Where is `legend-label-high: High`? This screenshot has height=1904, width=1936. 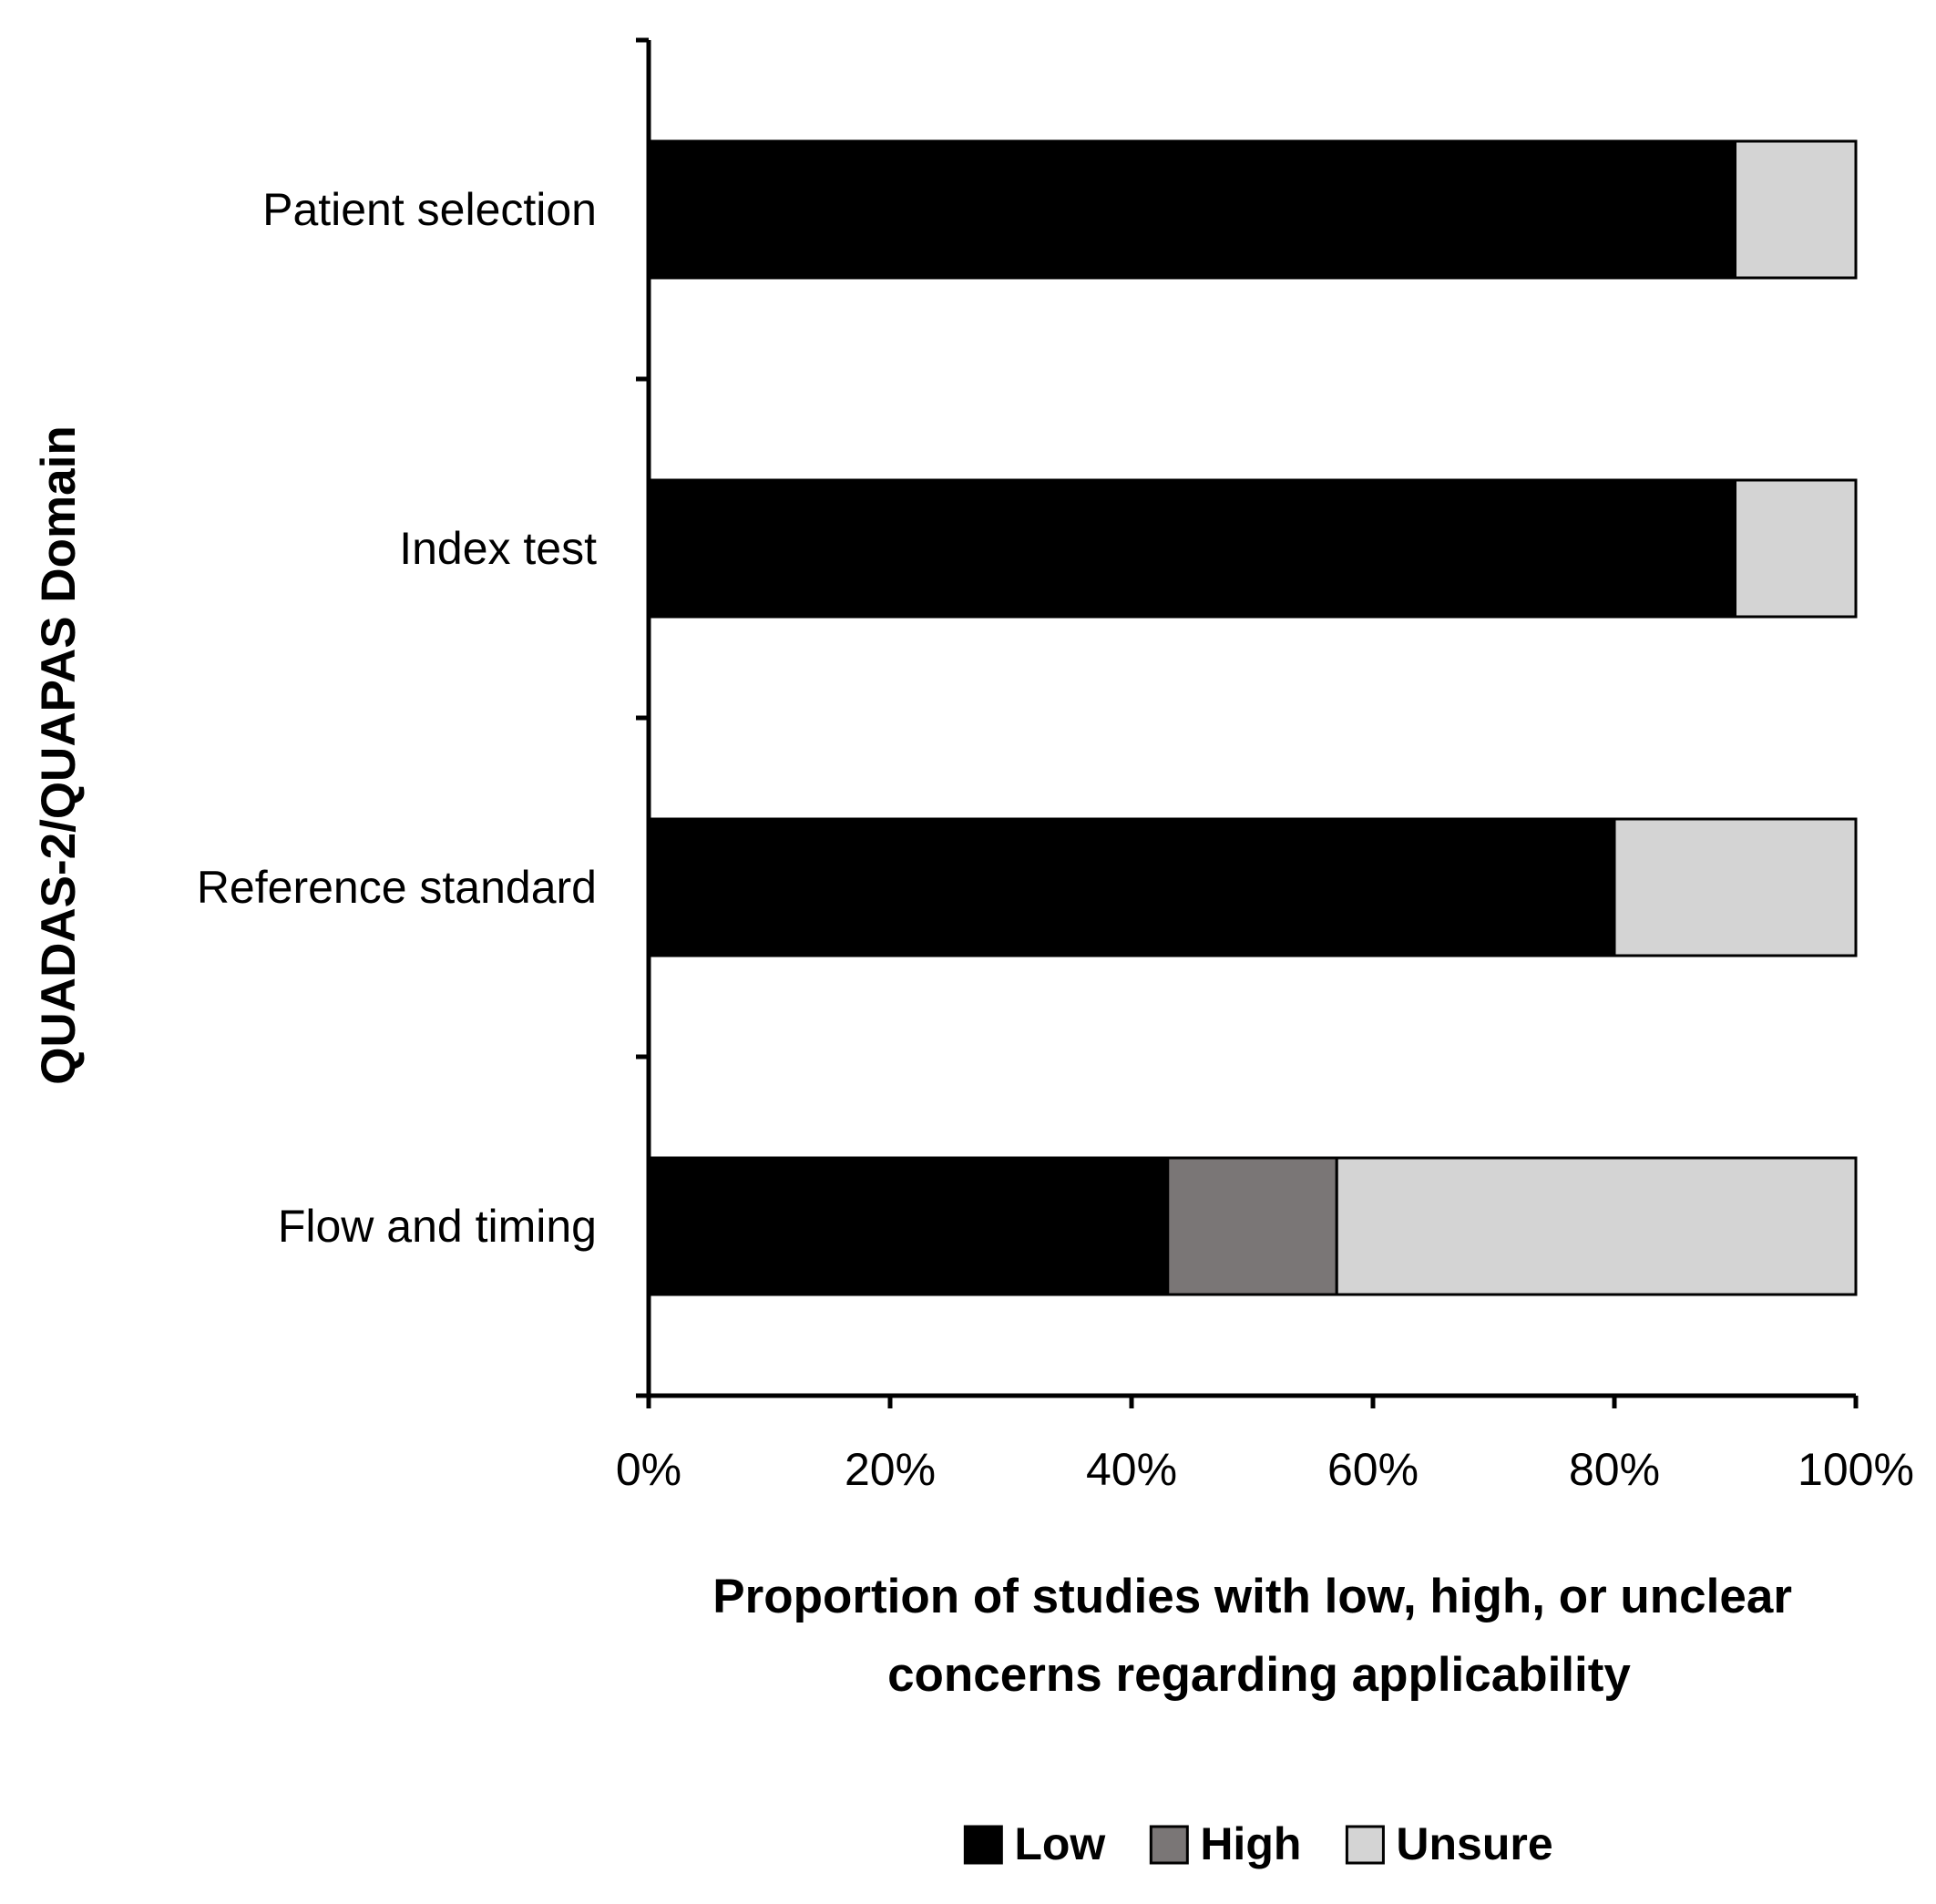 legend-label-high: High is located at coordinates (1250, 1844).